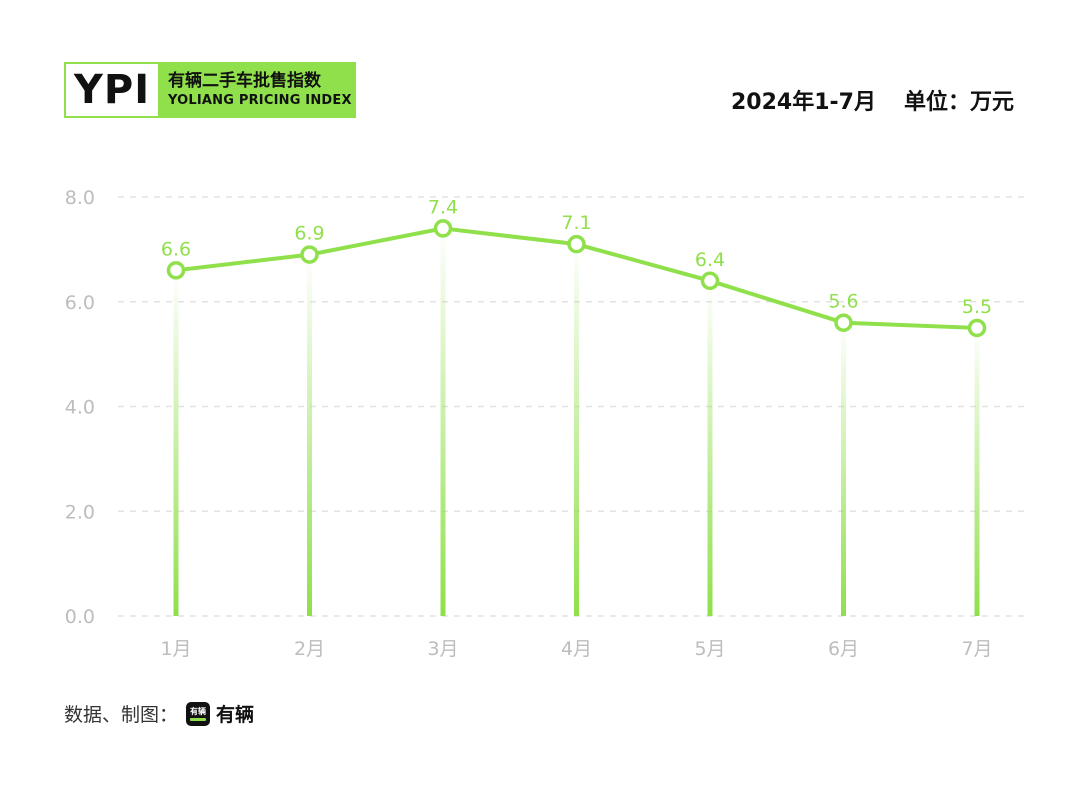 This screenshot has width=1080, height=786. Describe the element at coordinates (198, 719) in the screenshot. I see `app-icon-bar` at that location.